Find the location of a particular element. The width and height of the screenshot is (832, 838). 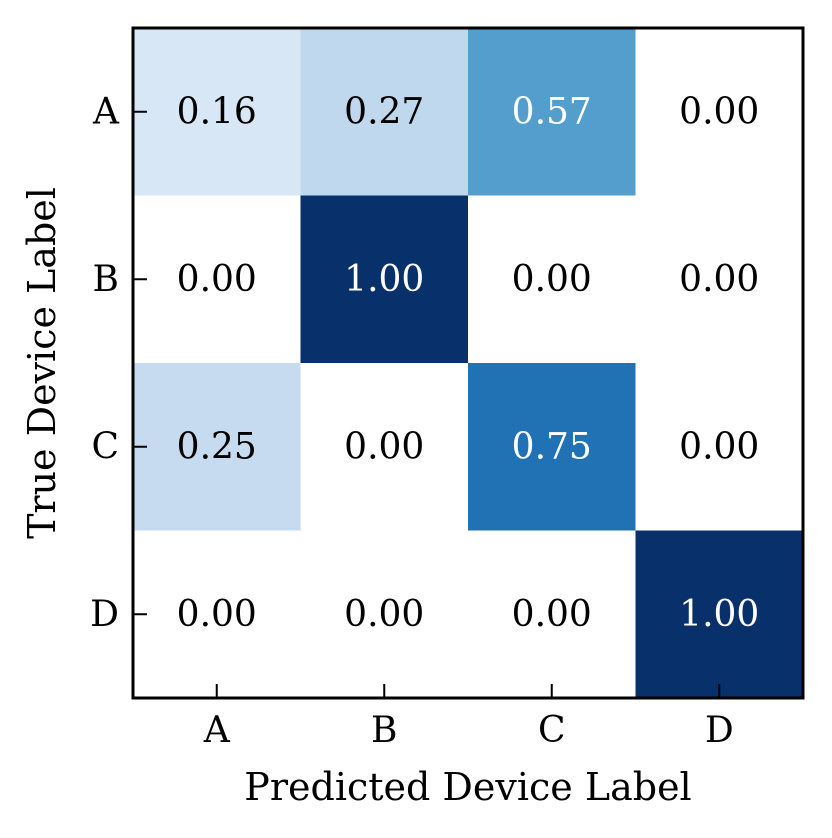

x-tick-label: C is located at coordinates (552, 730).